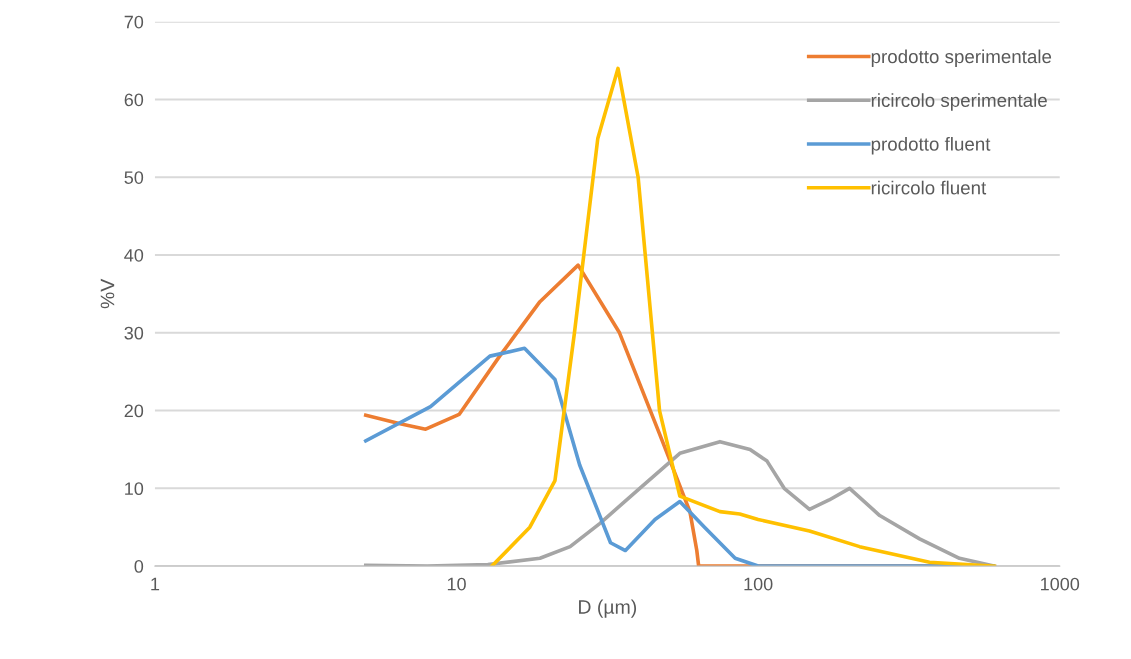 The width and height of the screenshot is (1131, 659). What do you see at coordinates (608, 608) in the screenshot?
I see `x-axis-title: D (µm)` at bounding box center [608, 608].